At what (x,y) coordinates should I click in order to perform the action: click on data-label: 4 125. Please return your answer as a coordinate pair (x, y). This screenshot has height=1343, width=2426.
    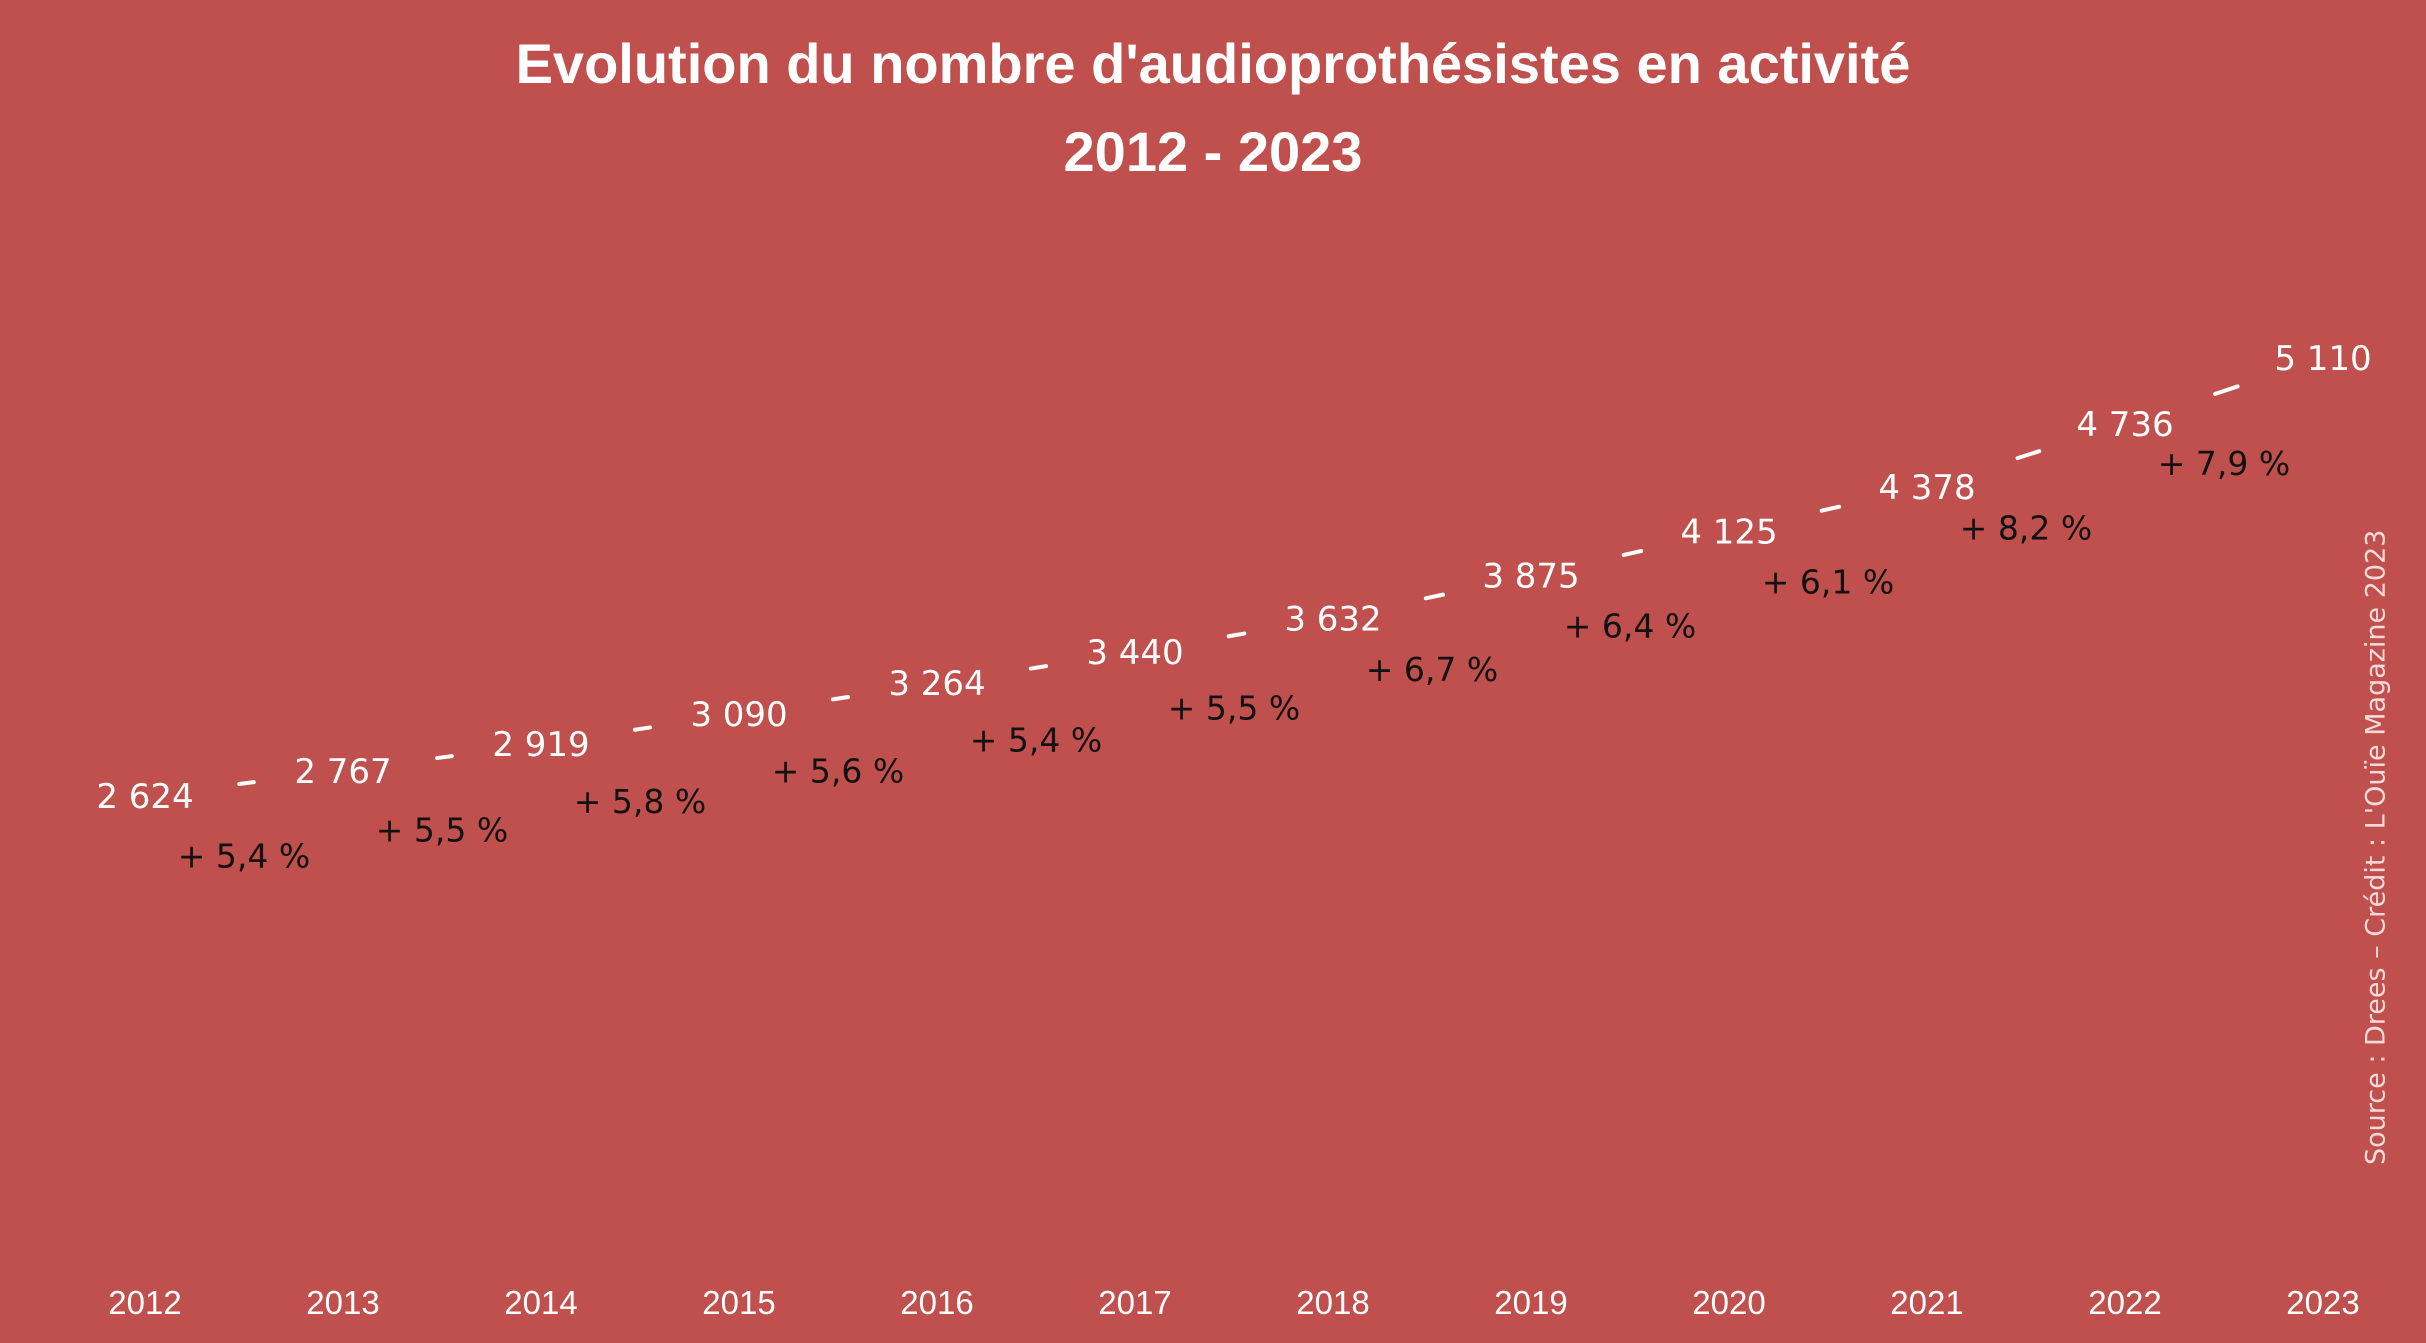
    Looking at the image, I should click on (1728, 533).